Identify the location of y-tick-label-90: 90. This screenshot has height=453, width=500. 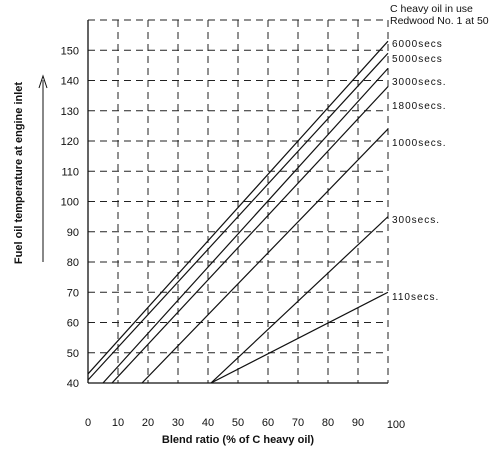
(73, 233).